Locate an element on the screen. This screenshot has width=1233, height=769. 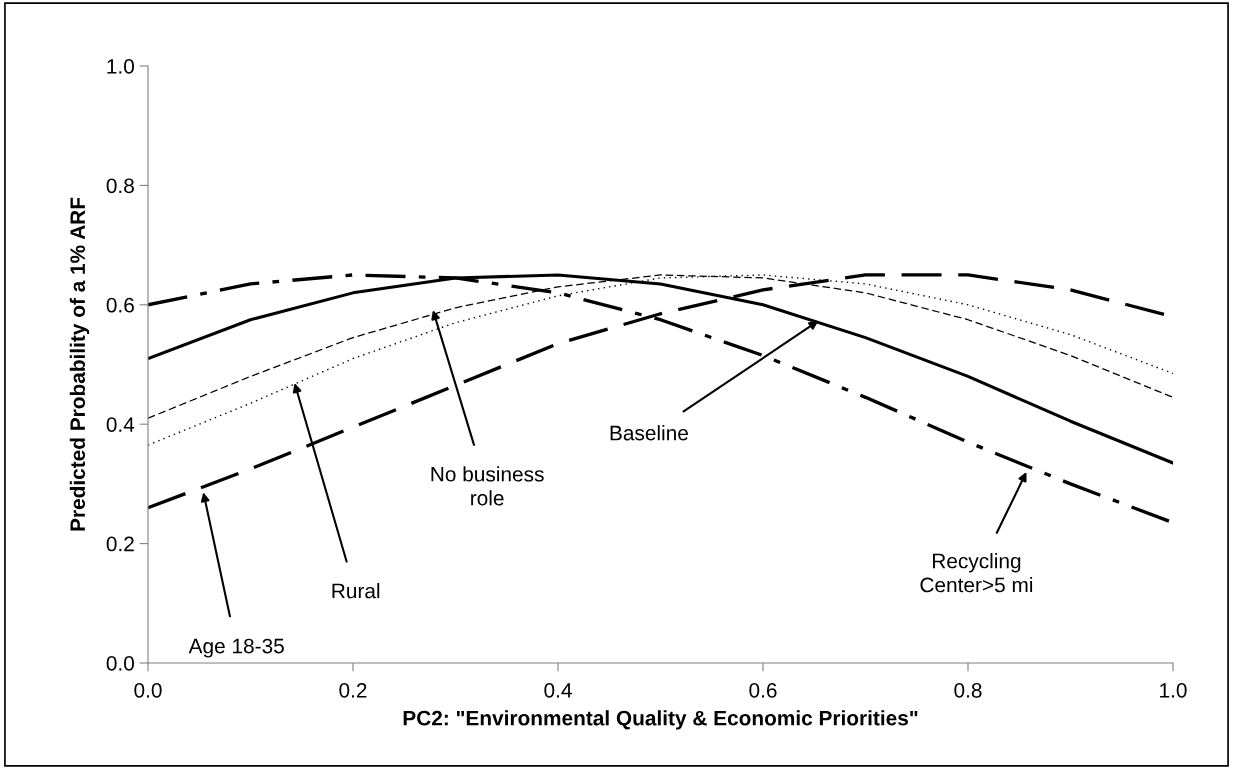
annotation: Rural is located at coordinates (356, 591).